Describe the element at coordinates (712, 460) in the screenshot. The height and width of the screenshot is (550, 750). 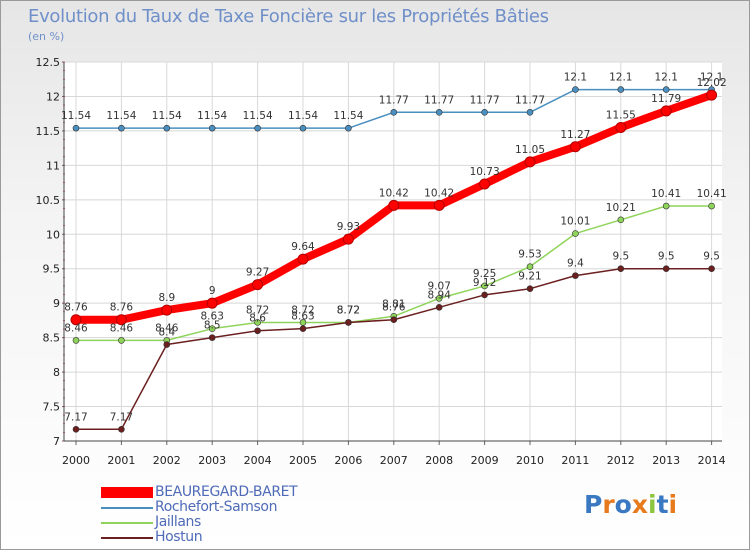
I see `x-tick-label: 2014` at that location.